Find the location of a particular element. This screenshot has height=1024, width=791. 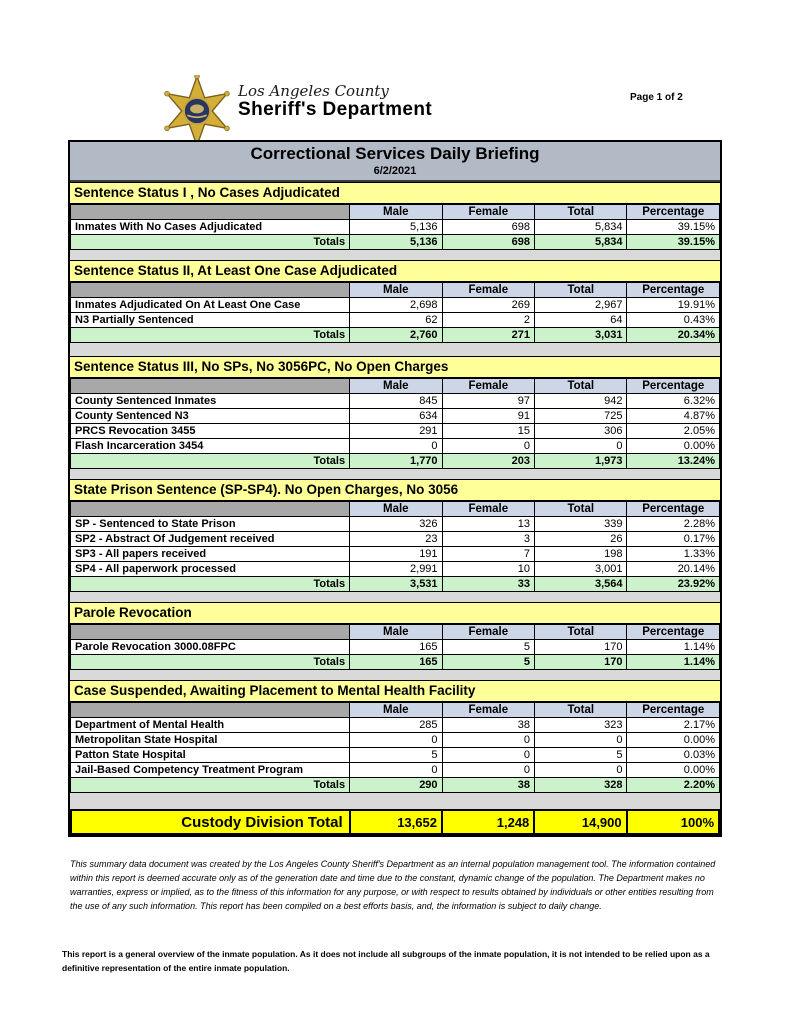

row-value: 23 is located at coordinates (396, 539).